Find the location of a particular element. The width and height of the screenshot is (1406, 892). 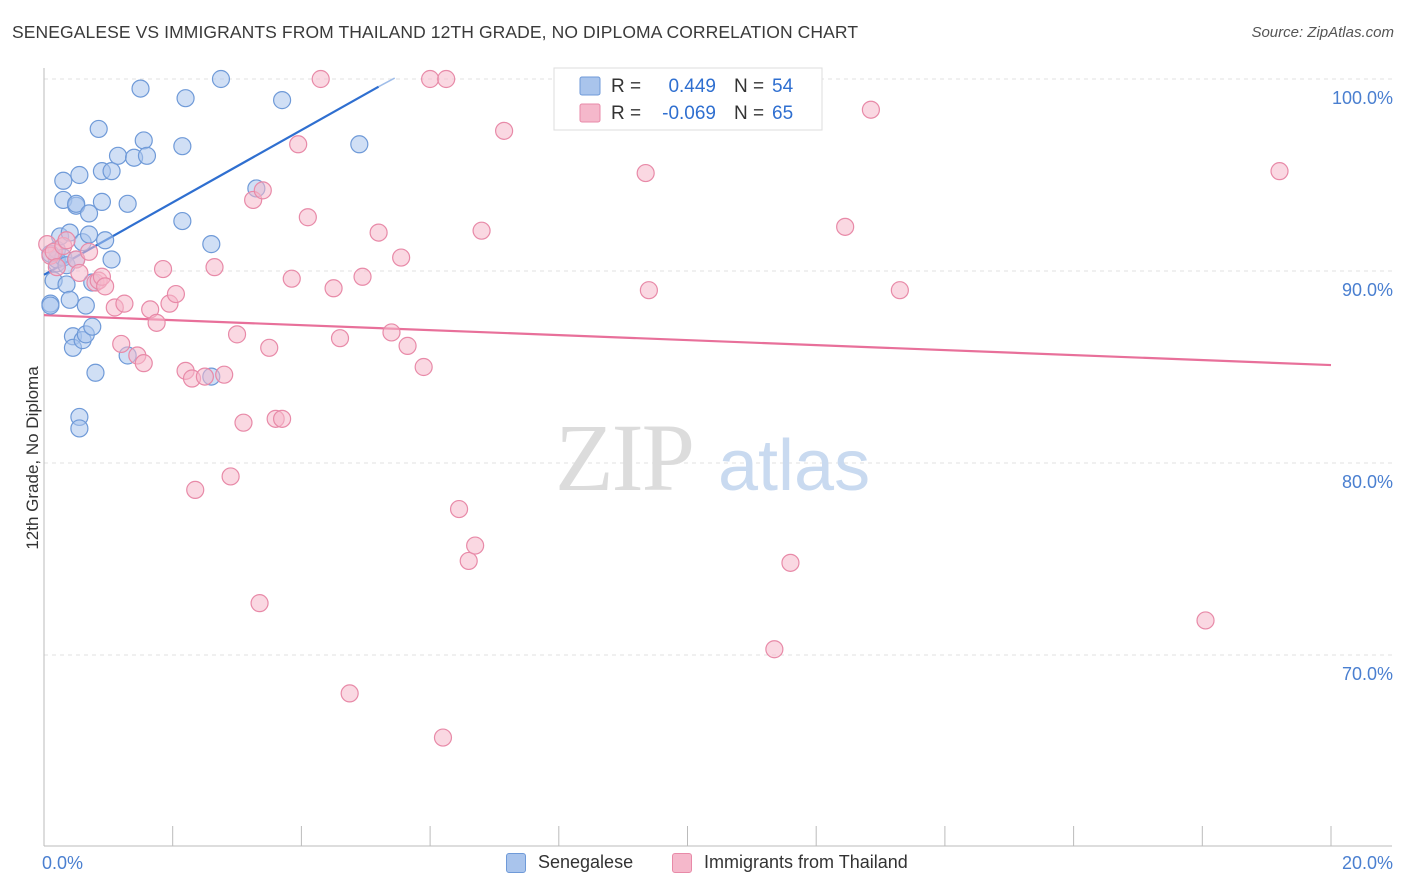

x-tick-label-1: 20.0% is located at coordinates (1367, 863).